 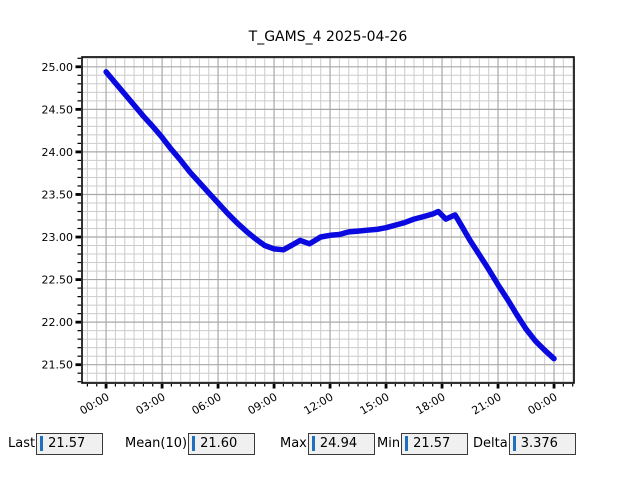 I want to click on stat-max-field: 24.94, so click(x=341, y=443).